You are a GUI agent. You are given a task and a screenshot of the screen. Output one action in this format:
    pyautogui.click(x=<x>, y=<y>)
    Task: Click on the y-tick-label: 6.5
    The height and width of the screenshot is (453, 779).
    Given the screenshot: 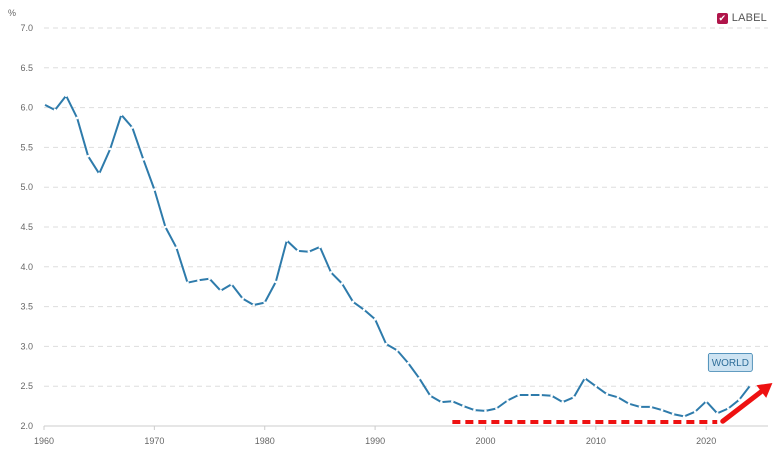 What is the action you would take?
    pyautogui.click(x=26, y=68)
    